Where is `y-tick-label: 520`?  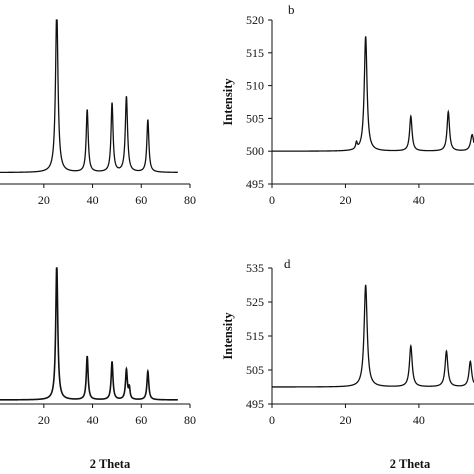
y-tick-label: 520 is located at coordinates (255, 20).